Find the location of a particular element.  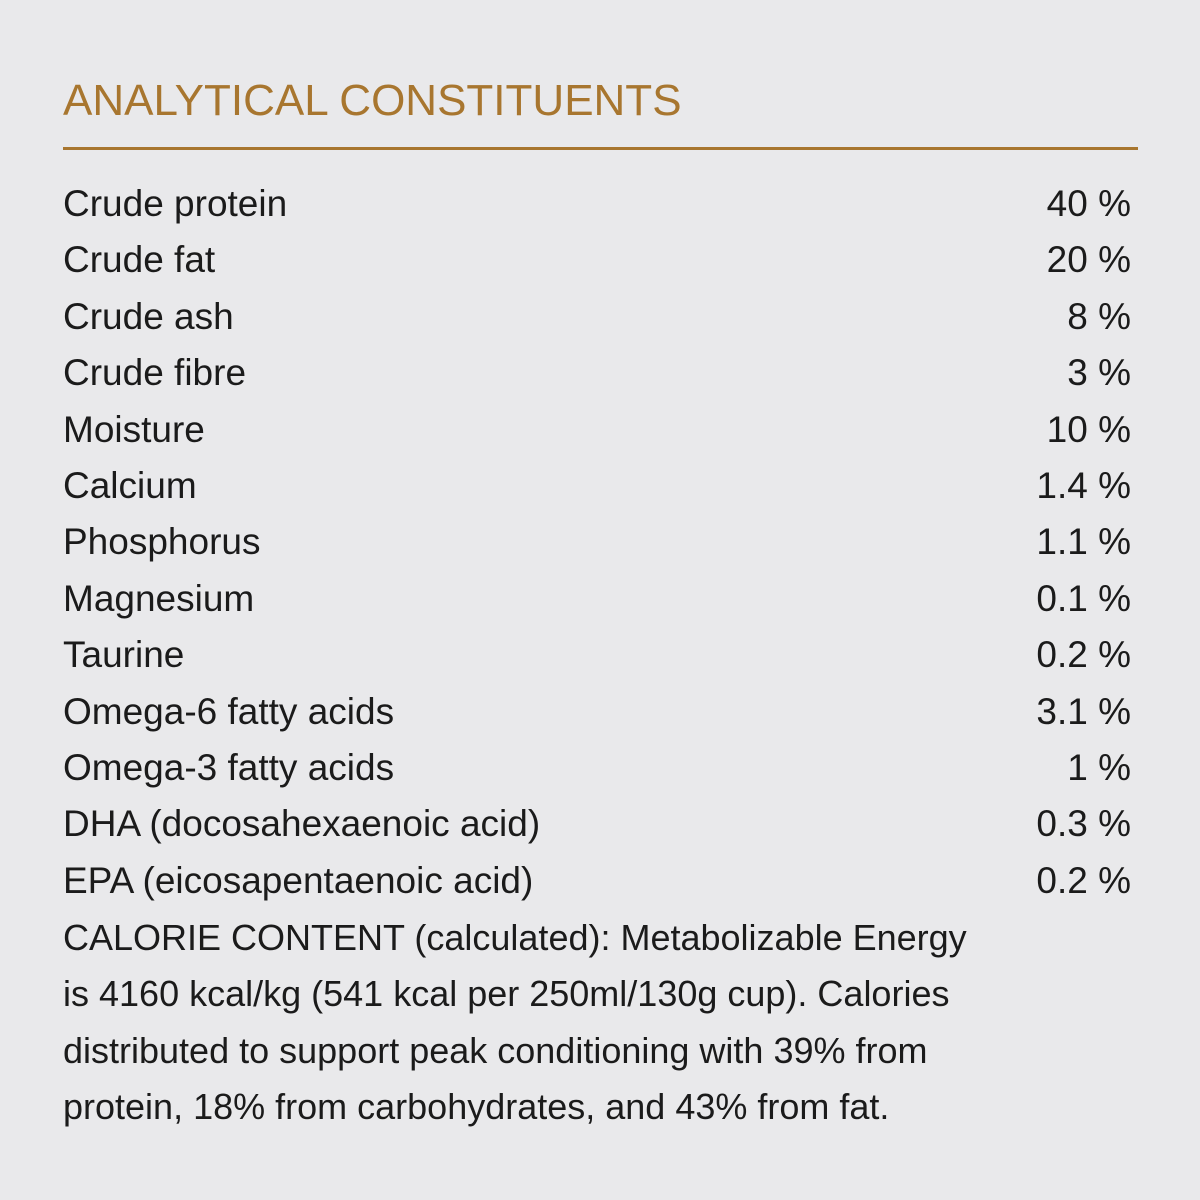

table-row: Crude fibre 3 % is located at coordinates (597, 373).